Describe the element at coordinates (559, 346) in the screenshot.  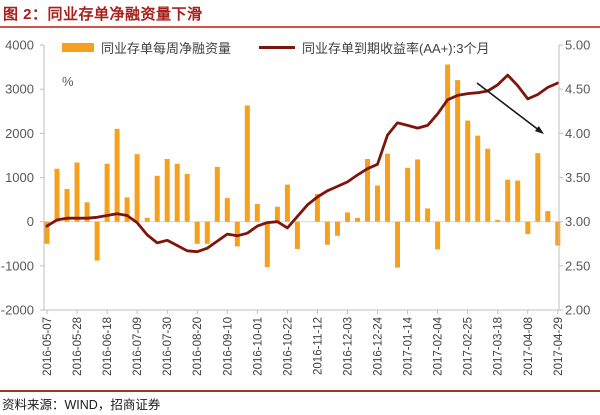
I see `svg-text: 2017-04-29` at that location.